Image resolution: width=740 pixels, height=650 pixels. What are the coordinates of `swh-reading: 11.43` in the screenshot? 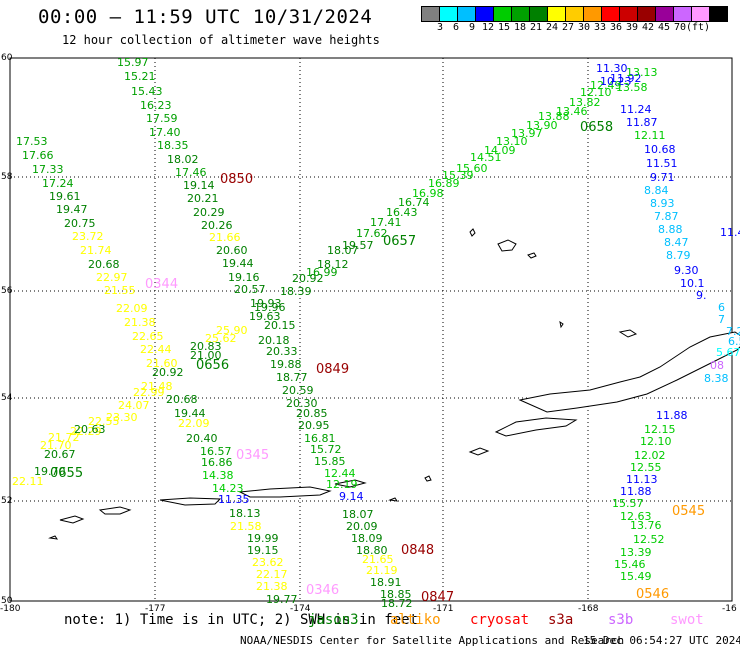 It's located at (730, 232).